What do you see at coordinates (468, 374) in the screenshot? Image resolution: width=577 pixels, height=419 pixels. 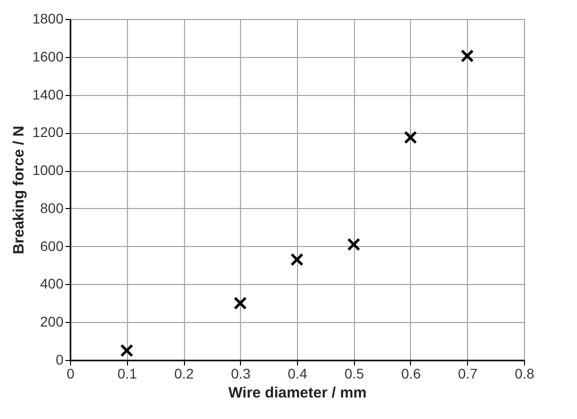 I see `x-tick-label: 0.7` at bounding box center [468, 374].